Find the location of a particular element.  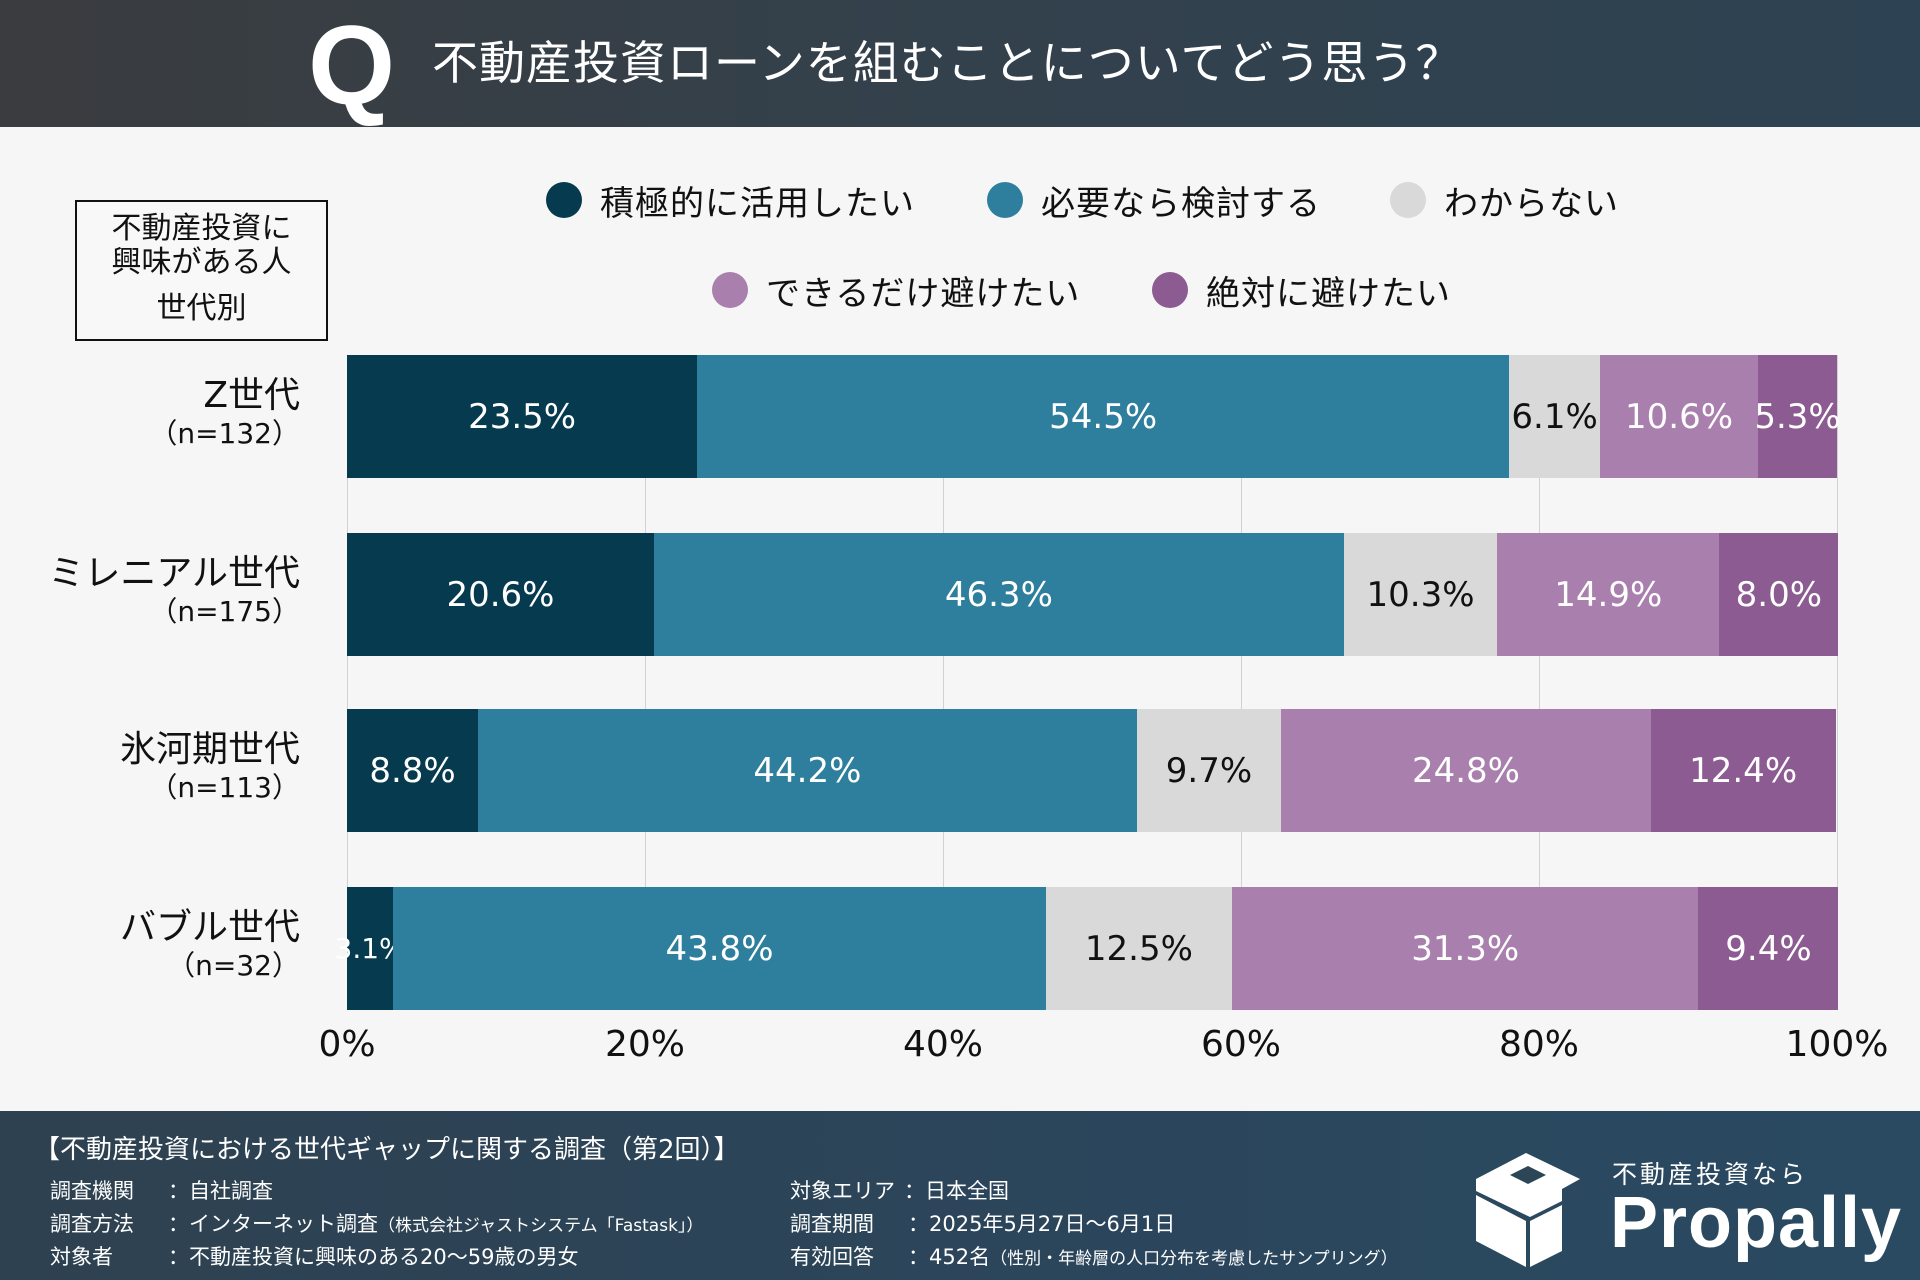

bar-segment: 10.3% is located at coordinates (1420, 594).